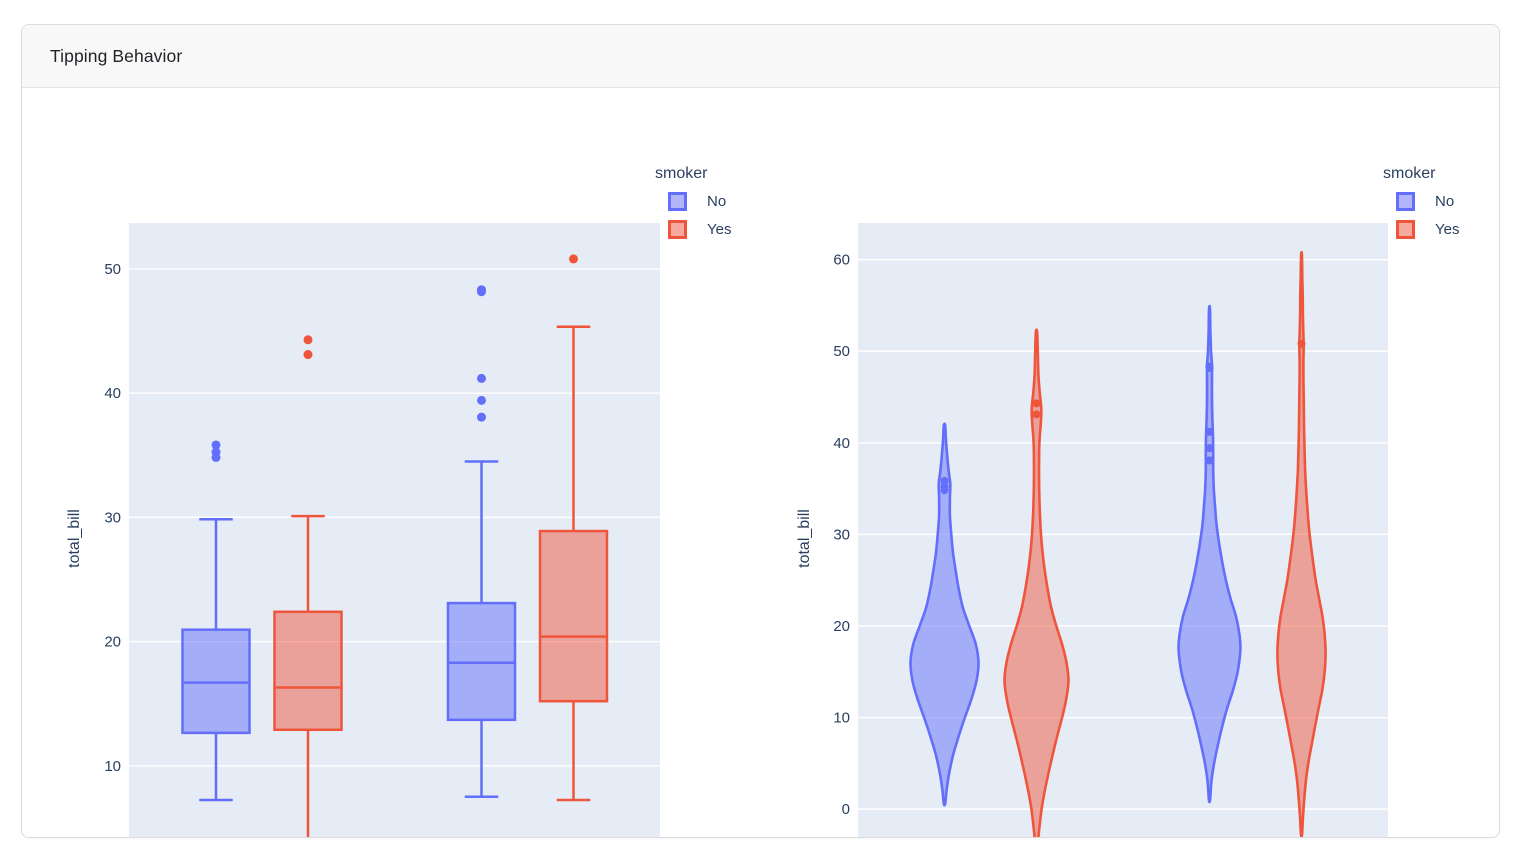  I want to click on y-tick-label: 60, so click(841, 260).